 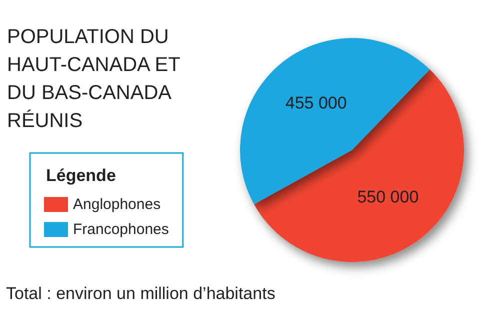 I want to click on data-label: 455 000, so click(x=316, y=103).